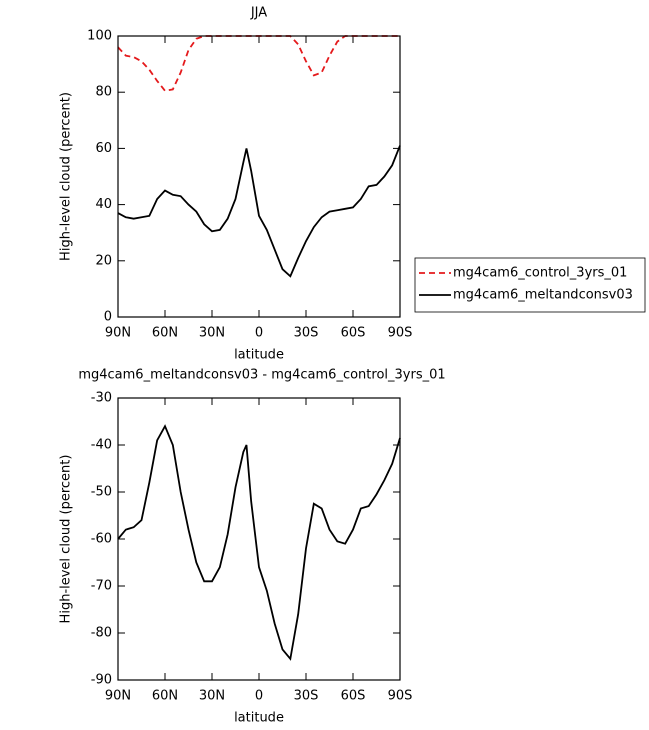 This screenshot has width=649, height=730. What do you see at coordinates (101, 586) in the screenshot?
I see `y-tick-label: -70` at bounding box center [101, 586].